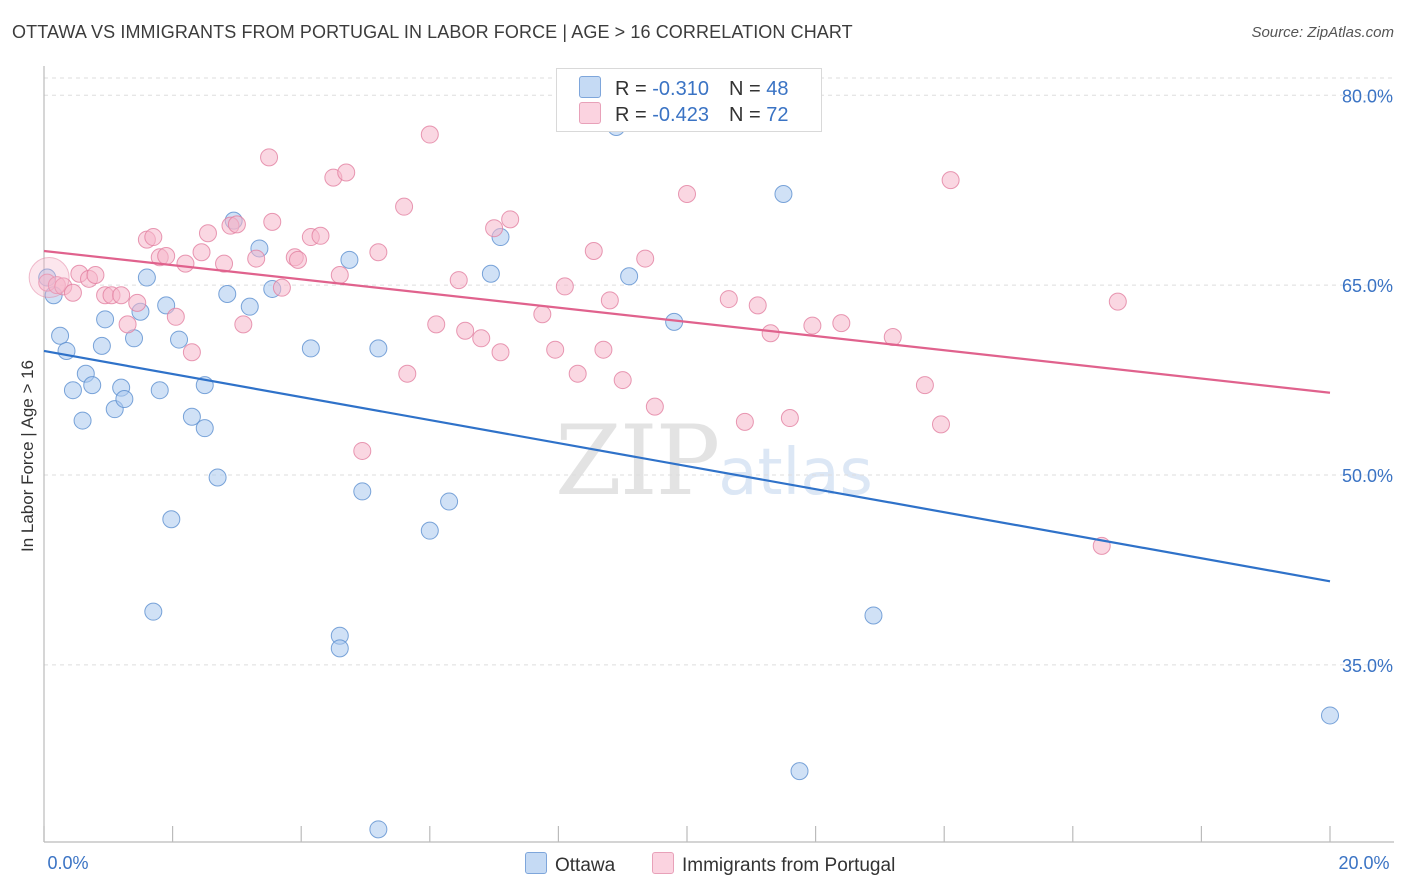  I want to click on y-tick-label: 50.0%, so click(1367, 476).